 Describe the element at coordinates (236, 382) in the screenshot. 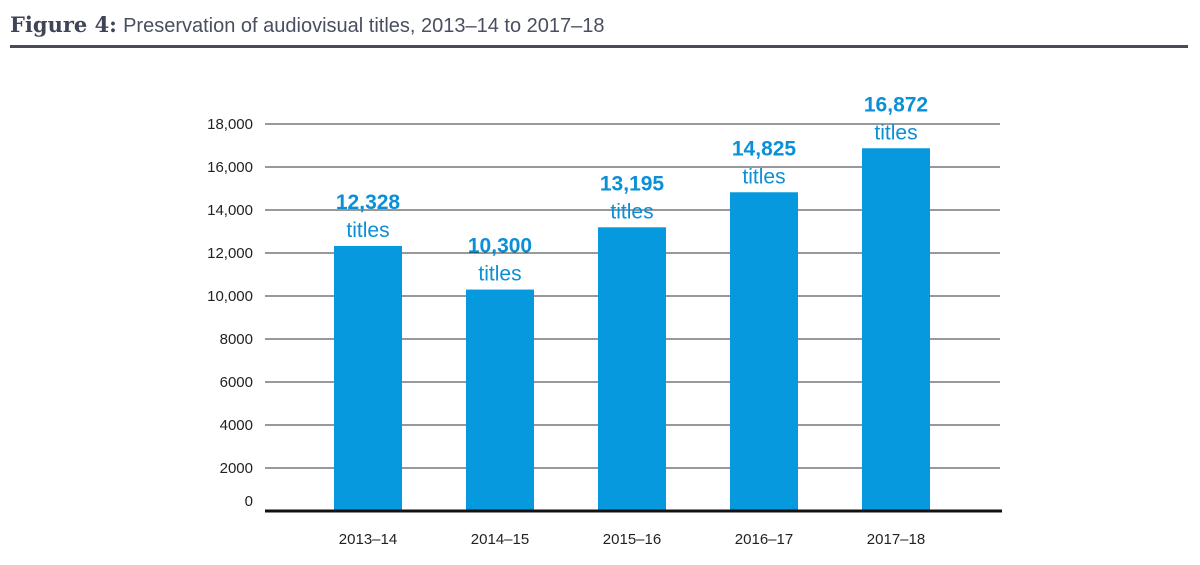

I see `y-tick-label: 6000` at that location.